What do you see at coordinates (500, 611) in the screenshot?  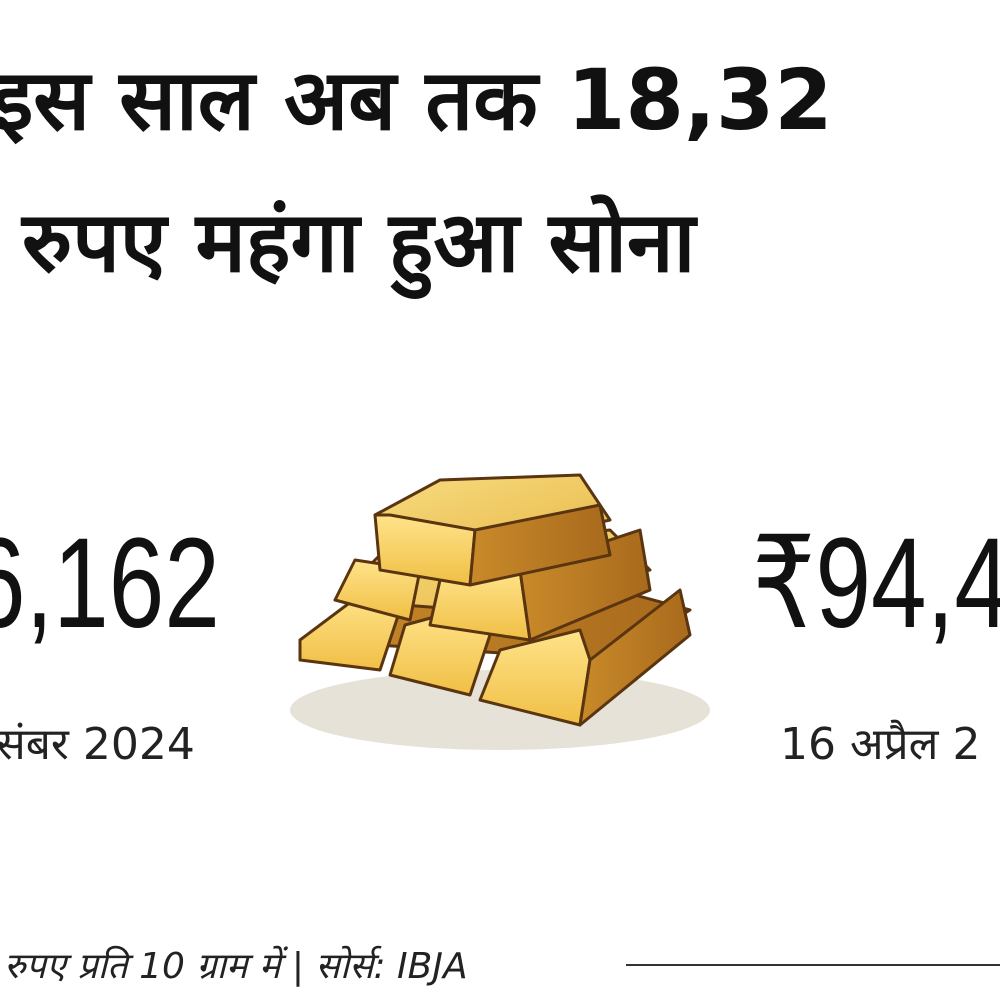 I see `gold-bars-illustration` at bounding box center [500, 611].